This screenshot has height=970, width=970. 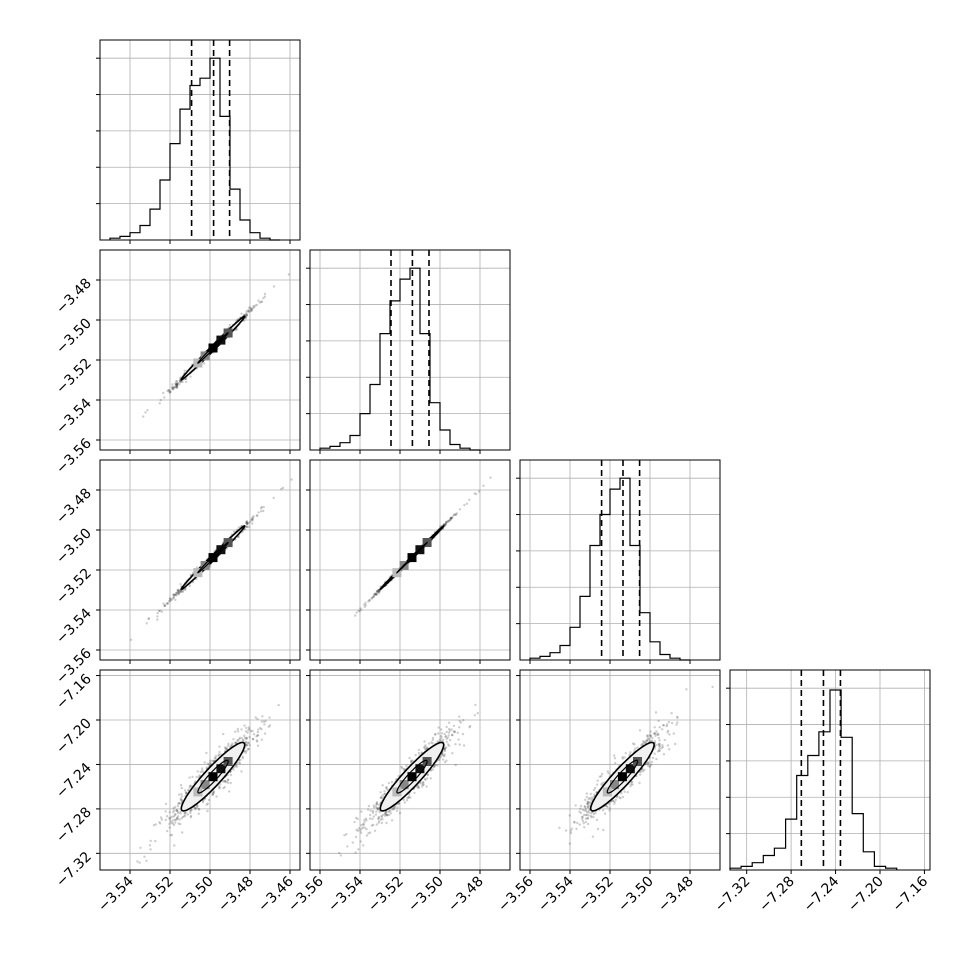 I want to click on panel-background, so click(x=410, y=350).